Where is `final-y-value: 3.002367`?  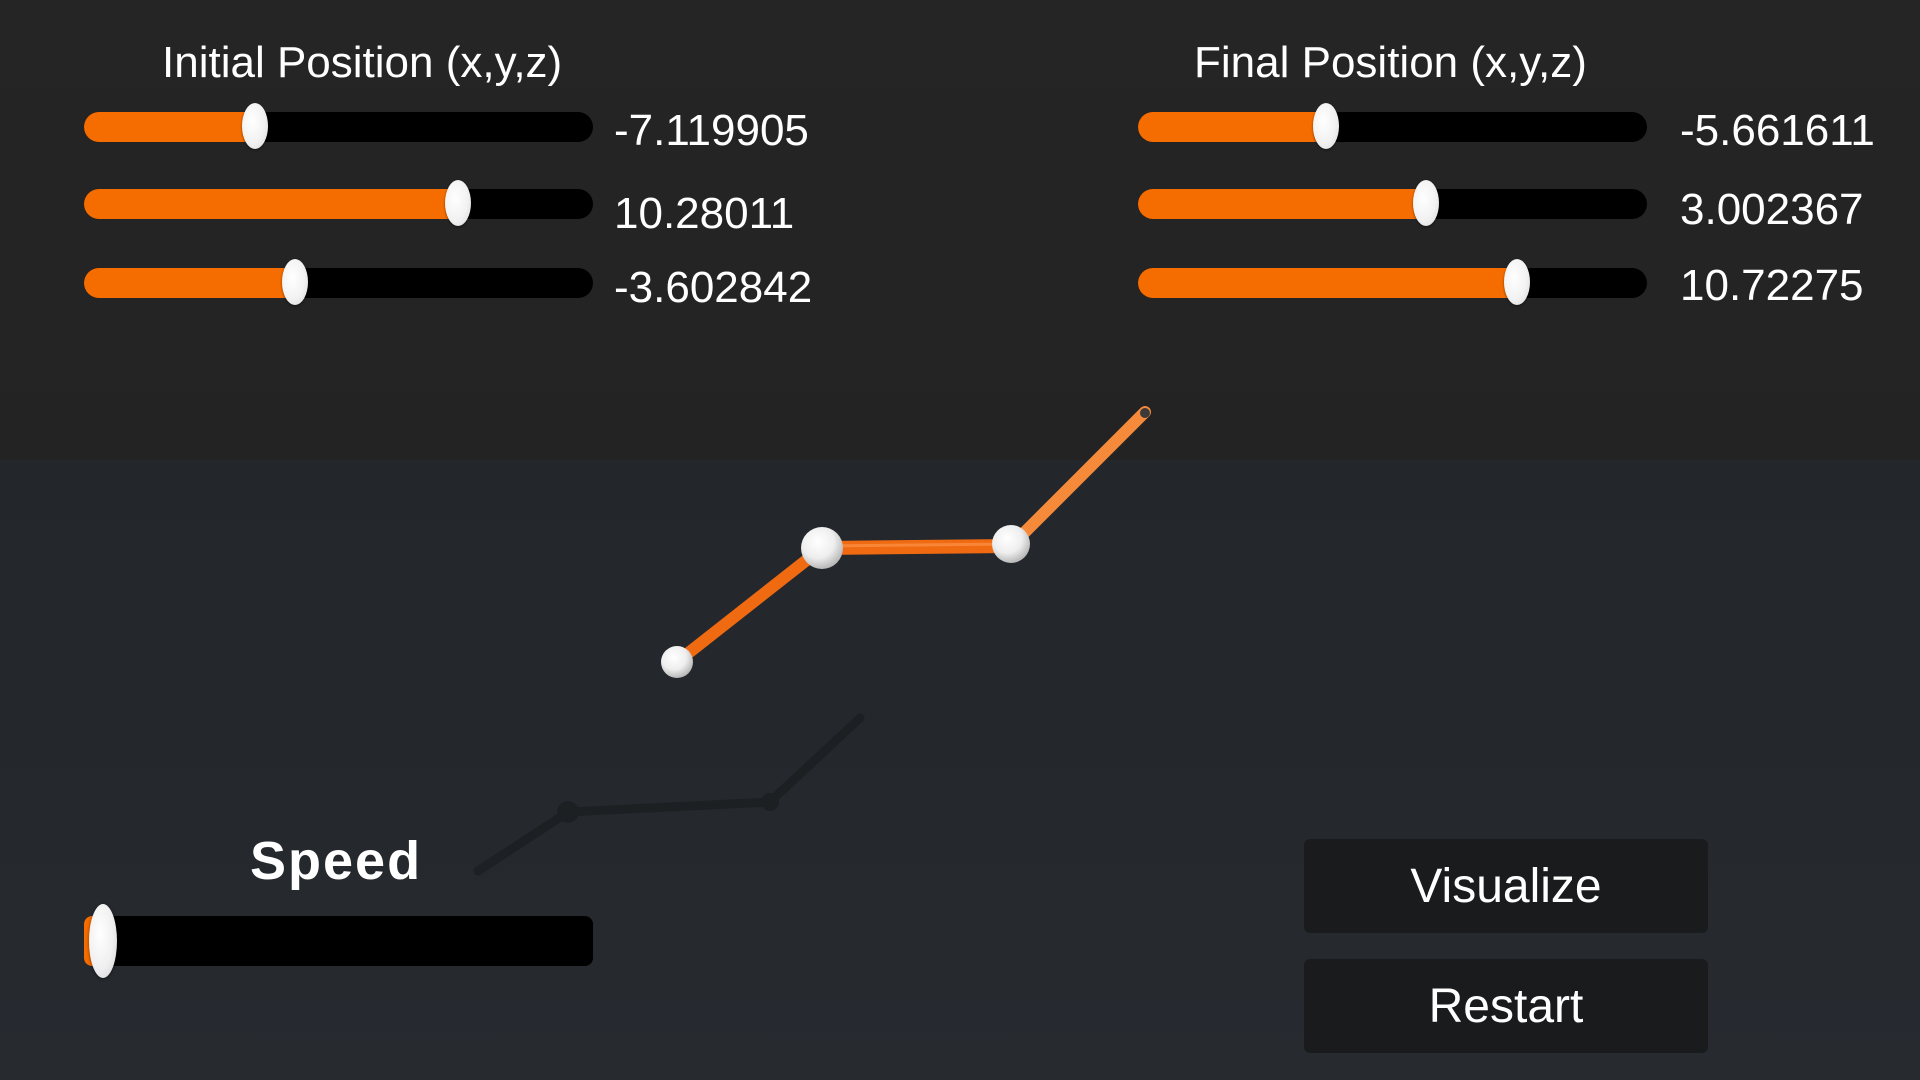
final-y-value: 3.002367 is located at coordinates (1772, 209).